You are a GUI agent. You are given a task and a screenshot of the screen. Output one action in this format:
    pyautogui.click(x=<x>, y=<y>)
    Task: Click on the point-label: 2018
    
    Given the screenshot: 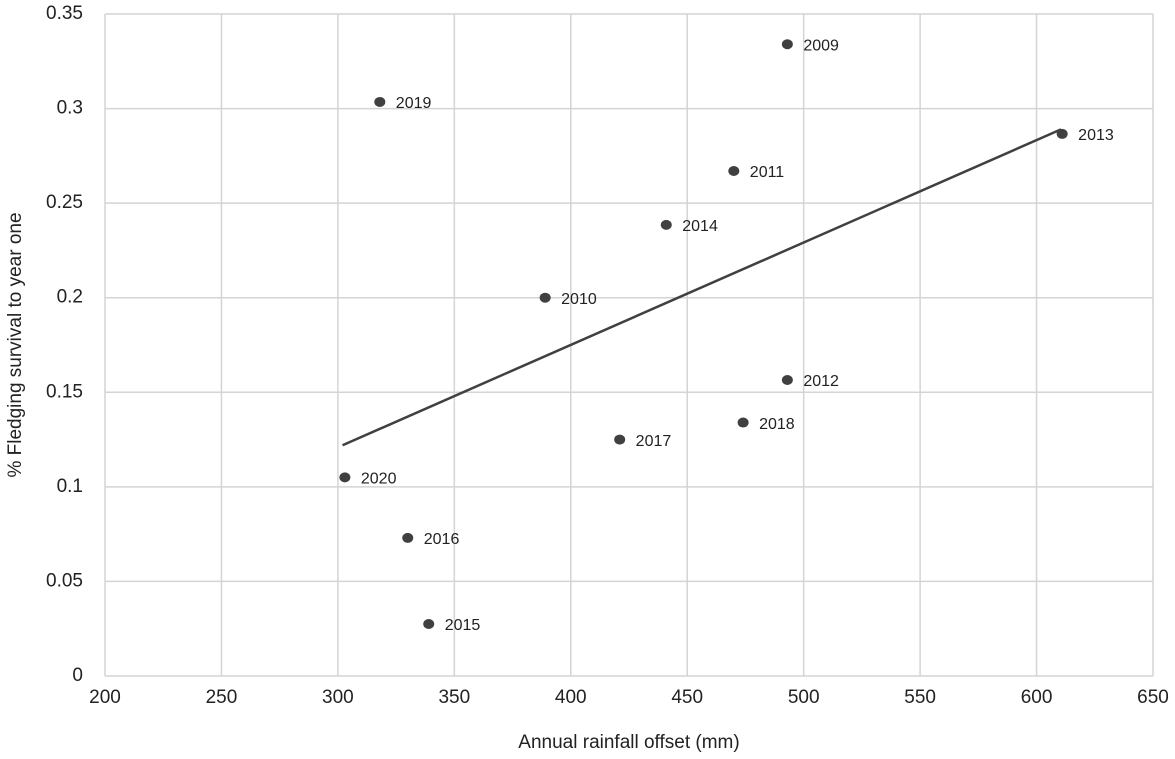 What is the action you would take?
    pyautogui.click(x=777, y=424)
    